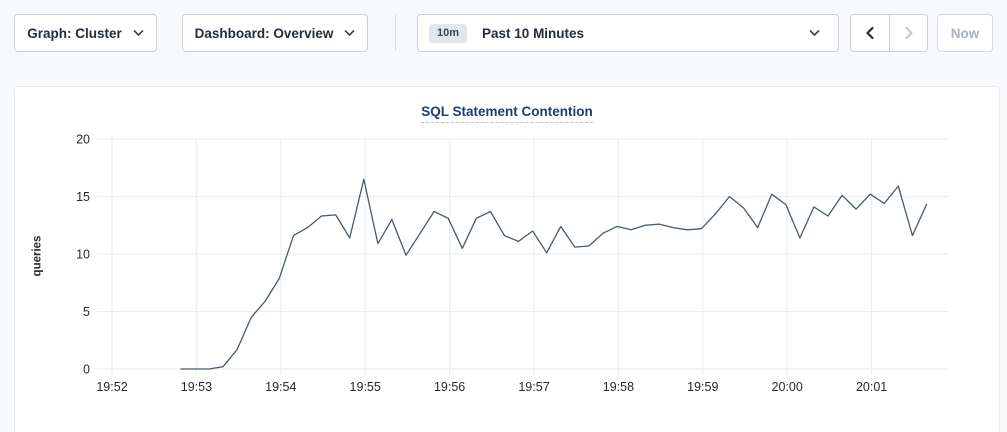 The image size is (1007, 432). Describe the element at coordinates (533, 33) in the screenshot. I see `time-range-label: Past 10 Minutes` at that location.